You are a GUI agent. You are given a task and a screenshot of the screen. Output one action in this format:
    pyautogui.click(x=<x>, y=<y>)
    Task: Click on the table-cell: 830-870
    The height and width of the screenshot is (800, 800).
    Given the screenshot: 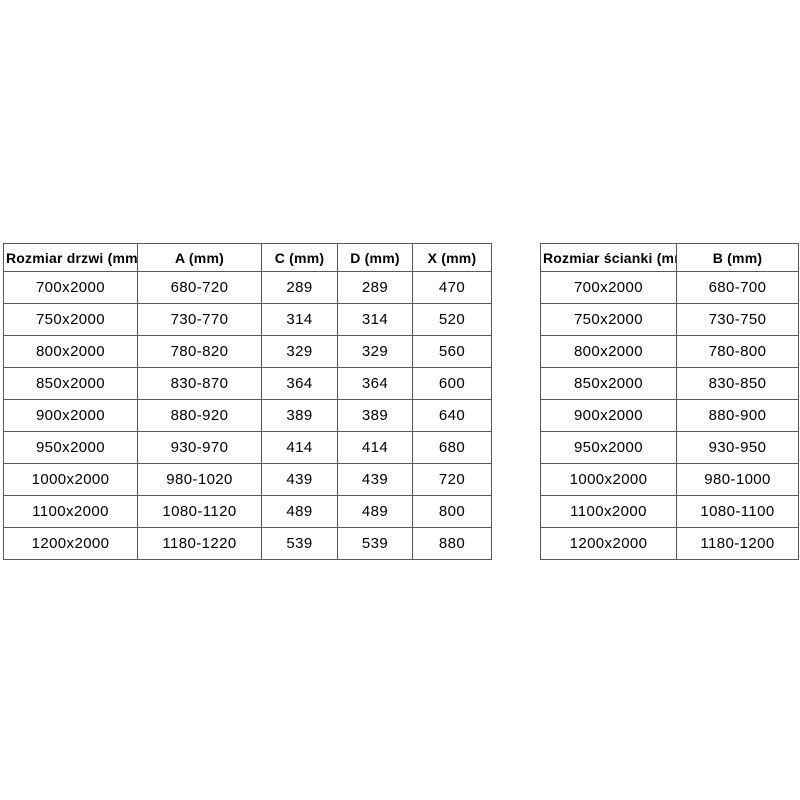 What is the action you would take?
    pyautogui.click(x=199, y=383)
    